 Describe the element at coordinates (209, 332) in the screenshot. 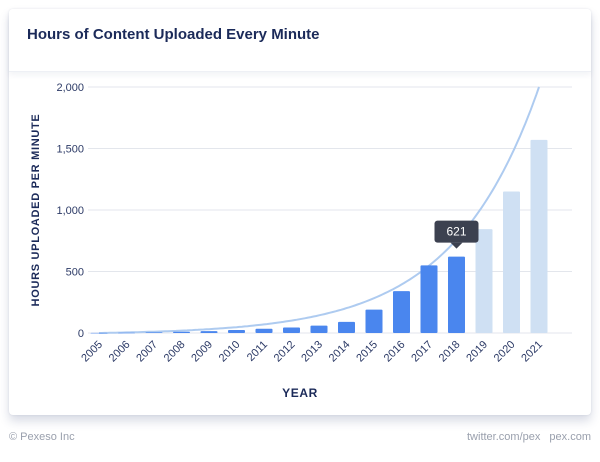

I see `bar-2009` at that location.